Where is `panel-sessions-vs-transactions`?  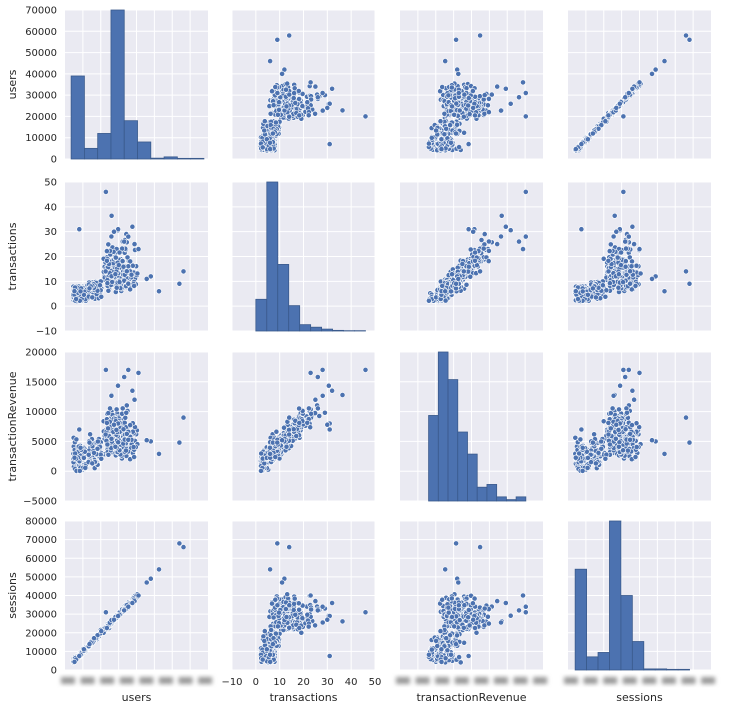 panel-sessions-vs-transactions is located at coordinates (303, 595).